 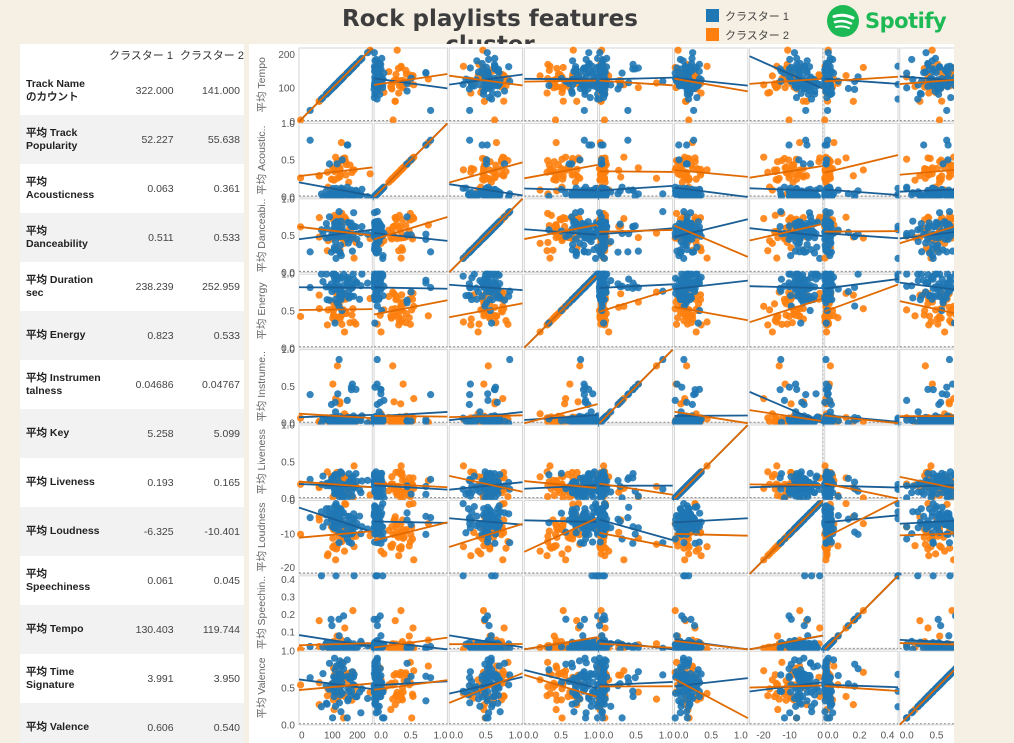 What do you see at coordinates (747, 15) in the screenshot?
I see `legend-item-cluster-1: クラスター 1` at bounding box center [747, 15].